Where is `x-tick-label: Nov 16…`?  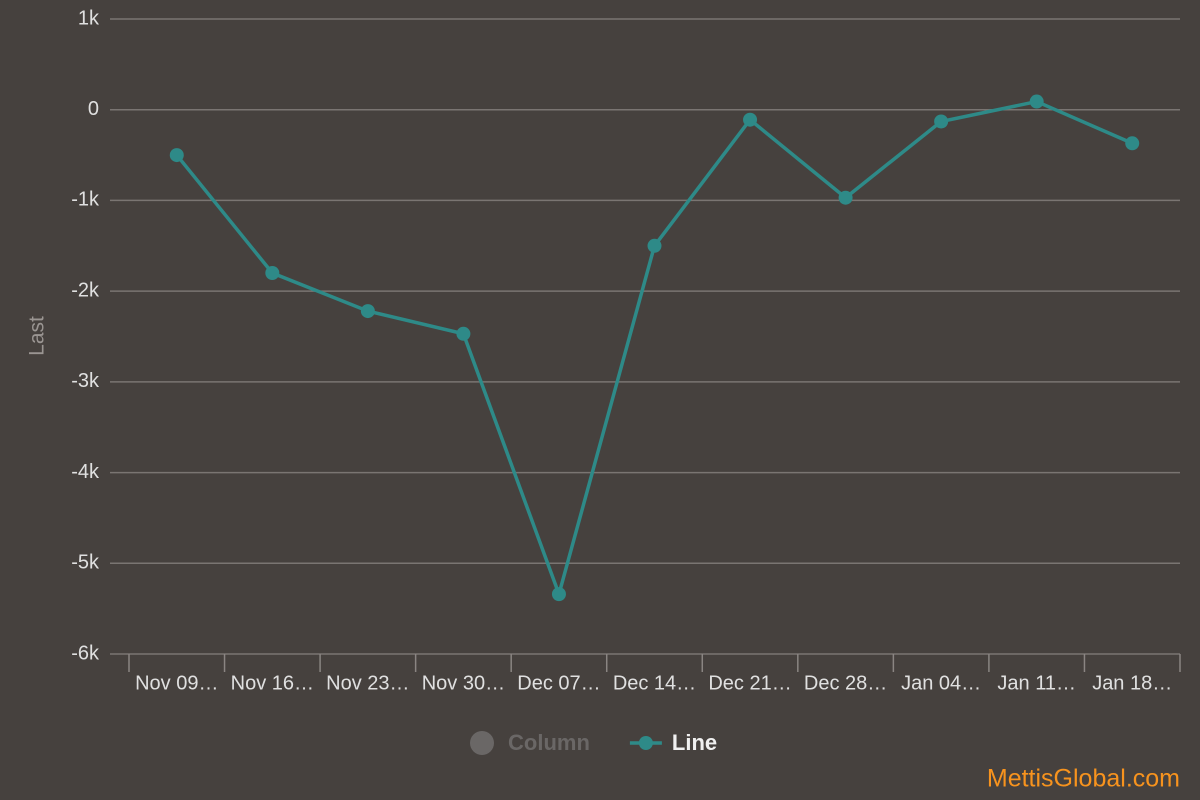 x-tick-label: Nov 16… is located at coordinates (272, 683).